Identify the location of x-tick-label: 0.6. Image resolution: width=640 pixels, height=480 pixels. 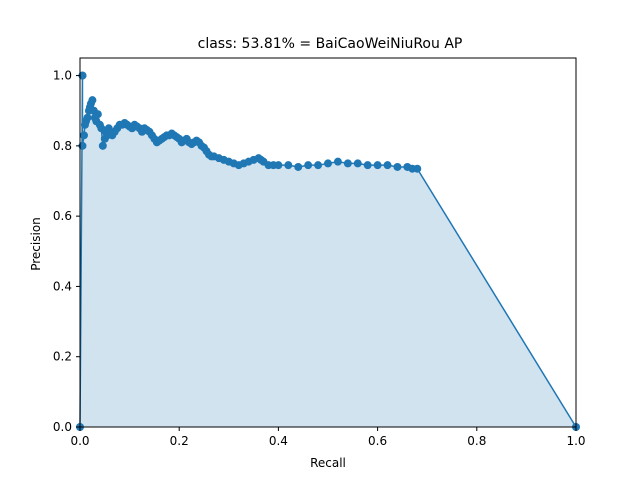
(377, 441).